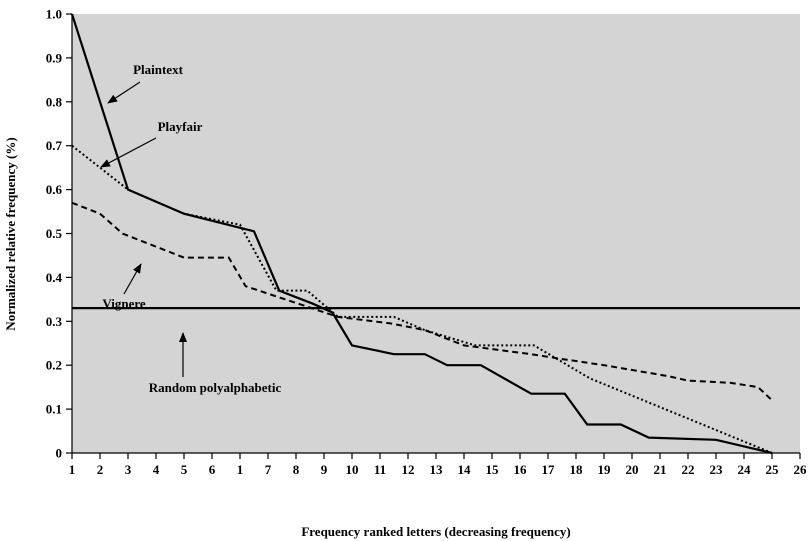 The width and height of the screenshot is (812, 541). Describe the element at coordinates (549, 469) in the screenshot. I see `x-tick-label: 17` at that location.